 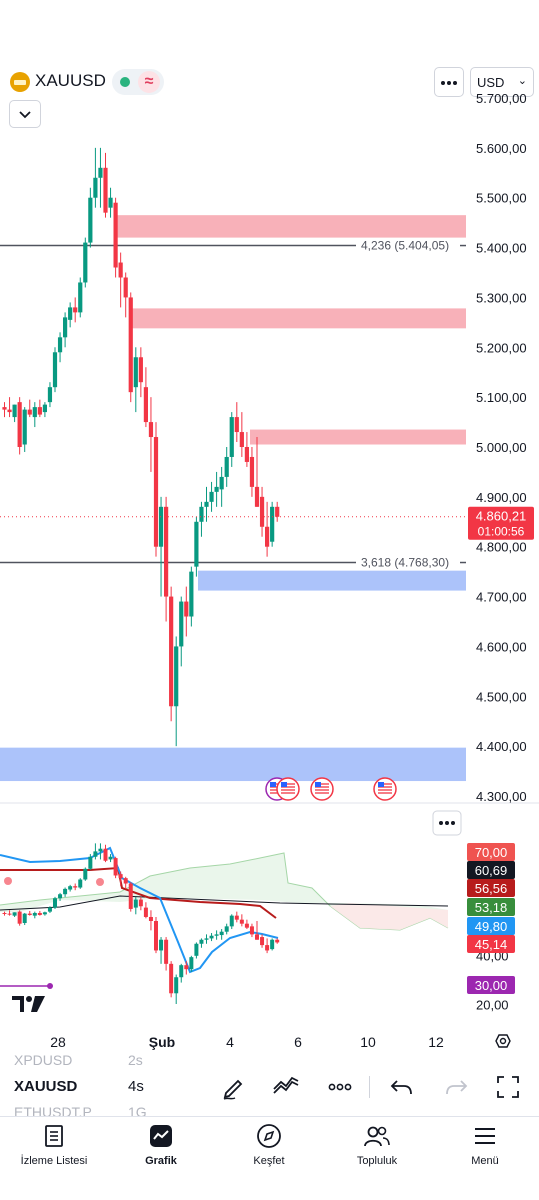 I want to click on osc-value-text: 30,00, so click(x=491, y=985).